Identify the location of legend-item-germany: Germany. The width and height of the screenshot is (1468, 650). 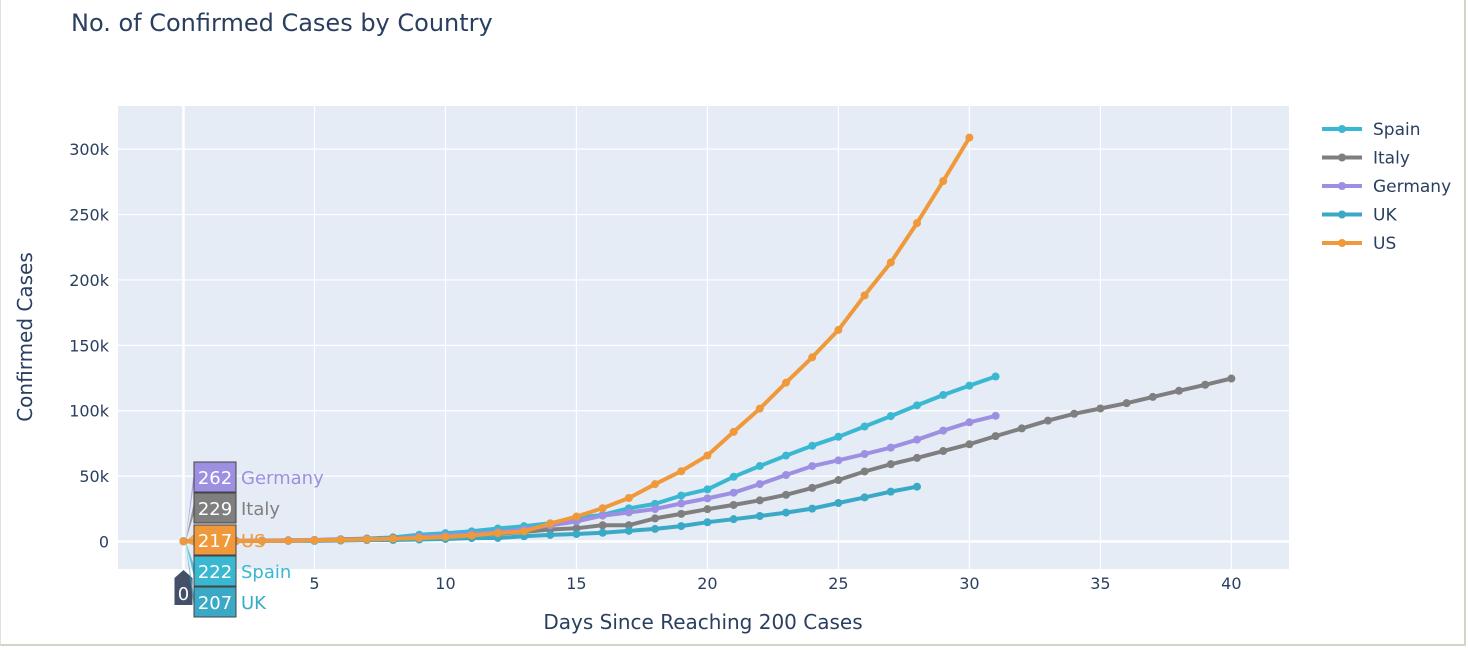
(1386, 187).